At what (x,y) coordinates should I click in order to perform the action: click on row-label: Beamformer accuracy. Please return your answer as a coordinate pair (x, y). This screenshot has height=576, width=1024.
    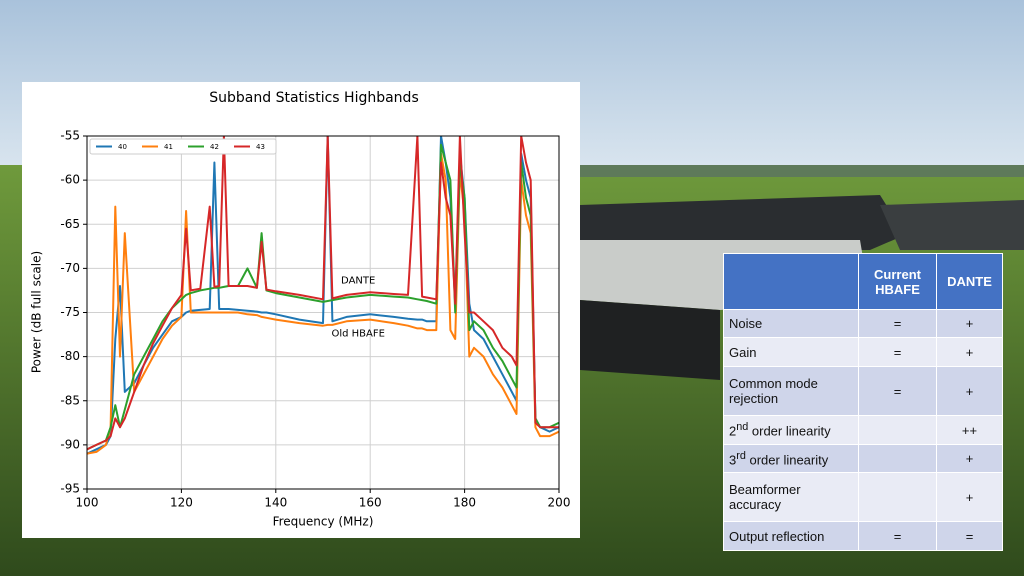
    Looking at the image, I should click on (791, 497).